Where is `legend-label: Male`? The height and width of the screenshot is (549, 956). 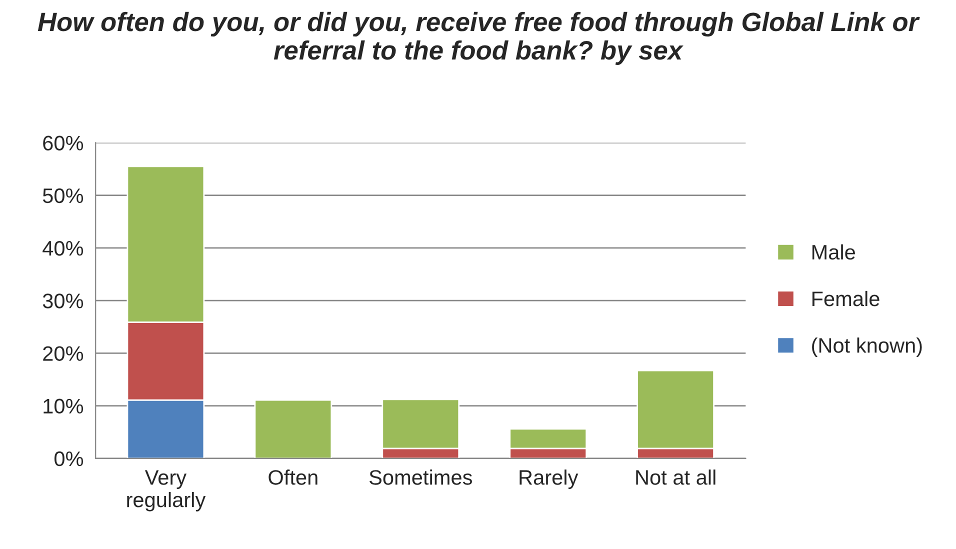
legend-label: Male is located at coordinates (833, 252).